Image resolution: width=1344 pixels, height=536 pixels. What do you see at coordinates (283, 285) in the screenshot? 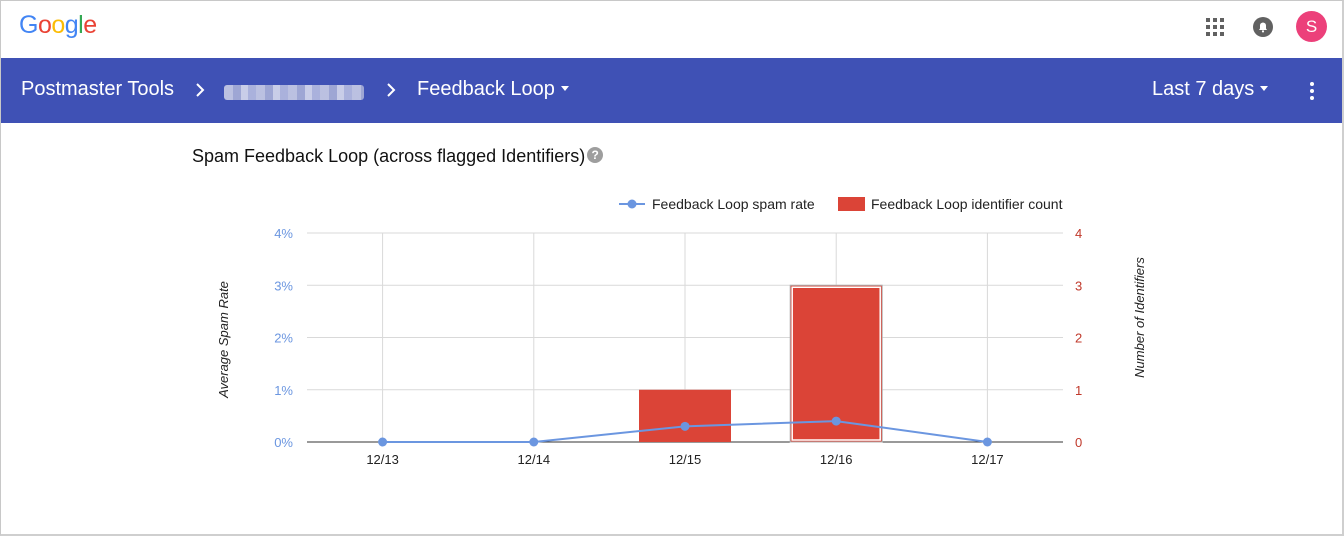
I see `left-axis-tick-label: 3%` at bounding box center [283, 285].